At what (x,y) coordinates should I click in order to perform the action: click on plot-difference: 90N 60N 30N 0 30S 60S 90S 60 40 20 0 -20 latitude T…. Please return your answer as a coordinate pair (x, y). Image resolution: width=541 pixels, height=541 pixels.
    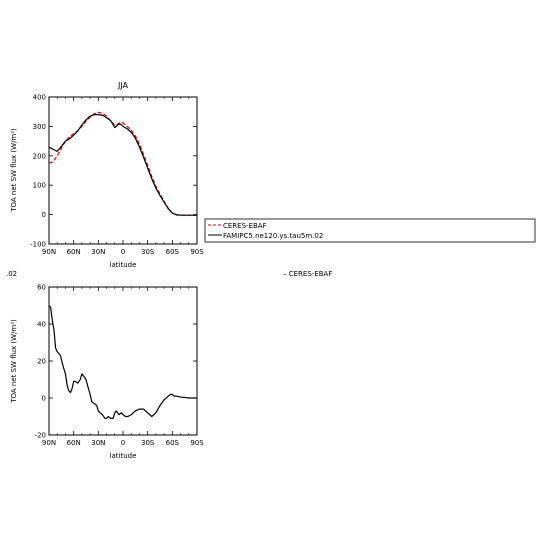
    Looking at the image, I should click on (107, 372).